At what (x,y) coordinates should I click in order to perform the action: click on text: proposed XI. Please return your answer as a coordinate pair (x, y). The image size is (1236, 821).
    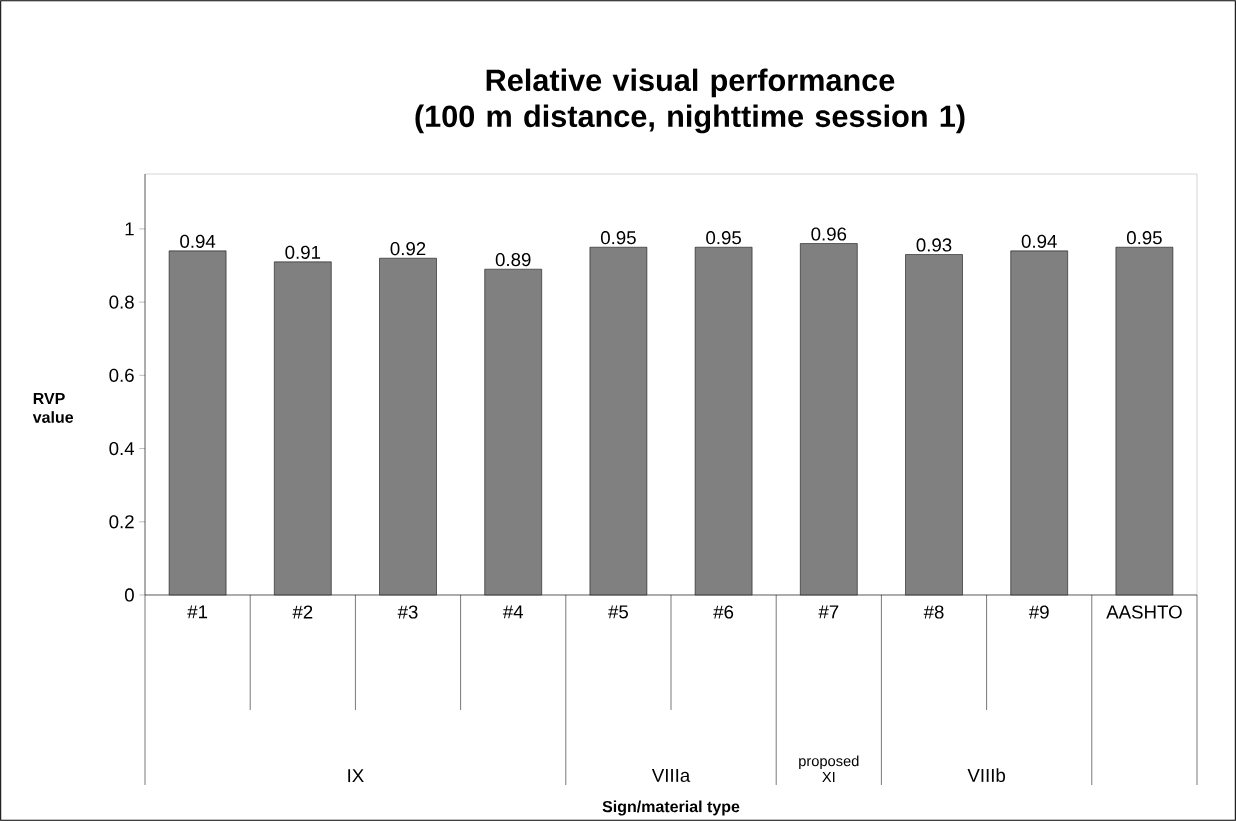
    Looking at the image, I should click on (829, 769).